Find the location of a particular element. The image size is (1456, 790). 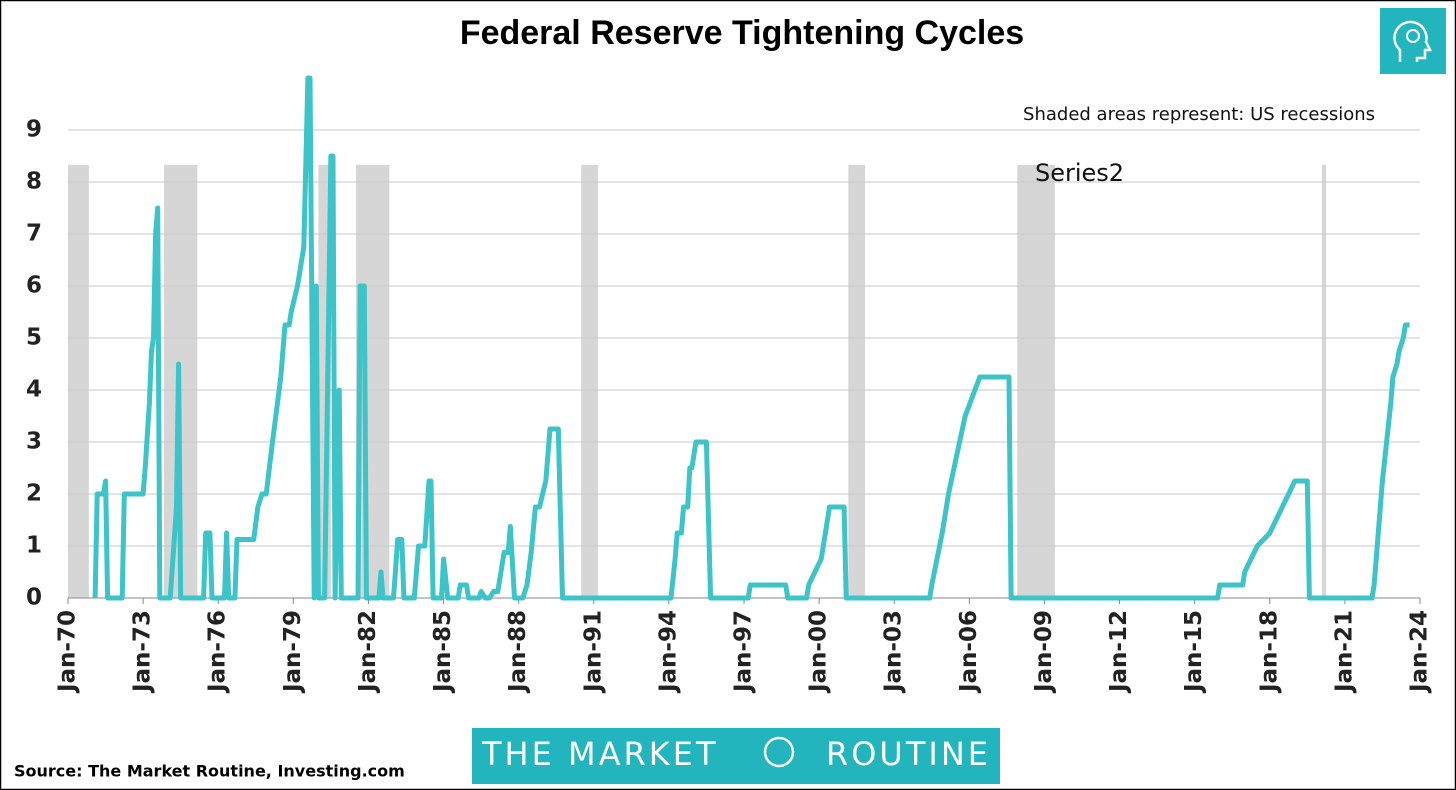

corner-logo-icon is located at coordinates (1413, 41).